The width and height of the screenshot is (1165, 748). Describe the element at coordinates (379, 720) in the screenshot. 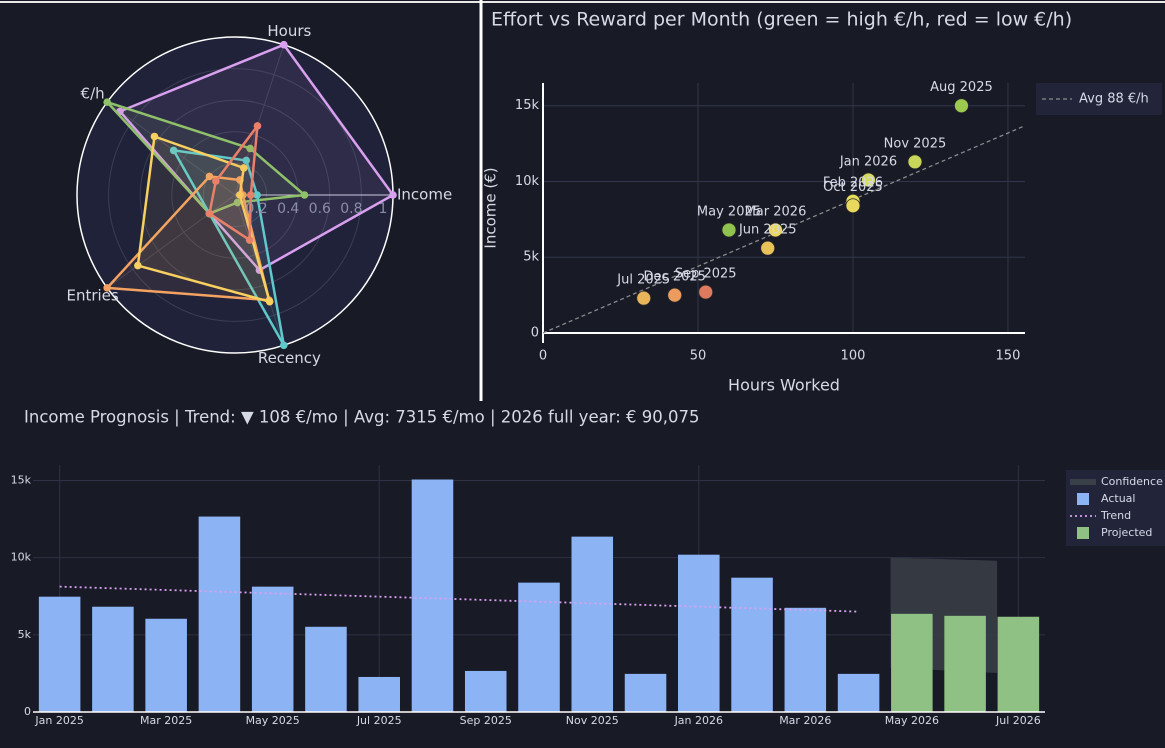

I see `x-tick-label: Jul 2025` at that location.